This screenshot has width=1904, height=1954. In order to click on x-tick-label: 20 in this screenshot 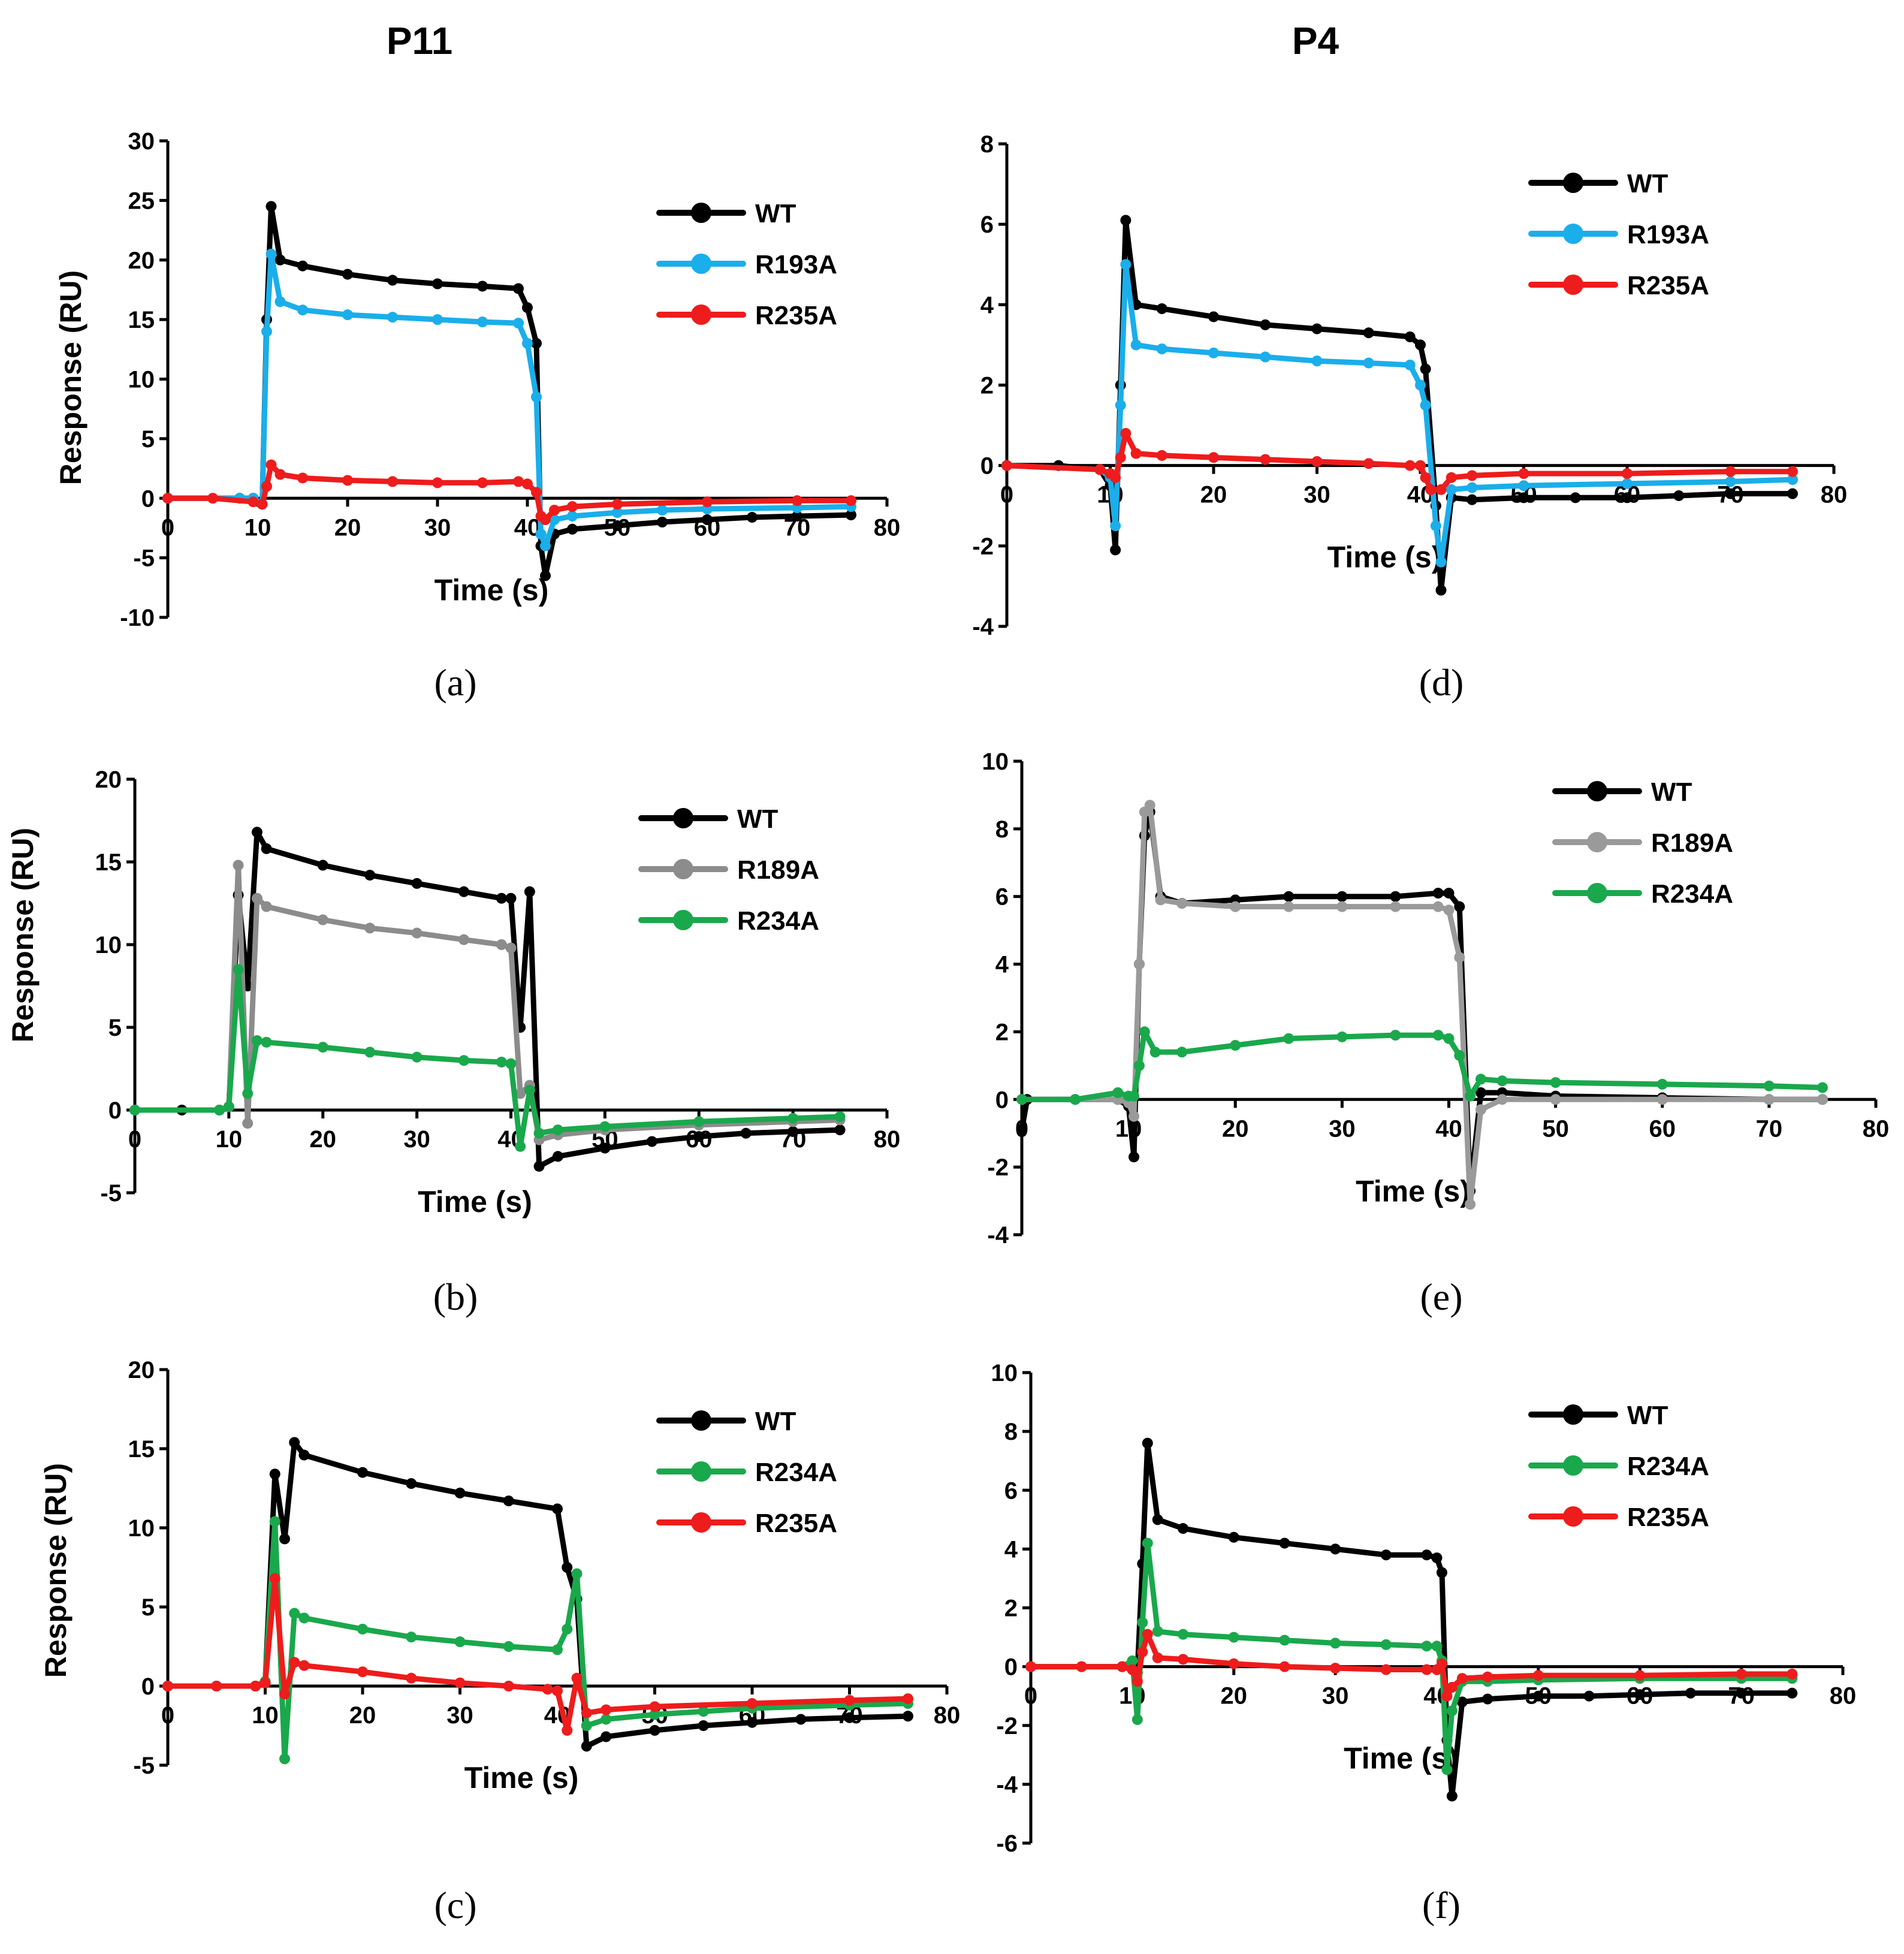, I will do `click(1234, 1696)`.